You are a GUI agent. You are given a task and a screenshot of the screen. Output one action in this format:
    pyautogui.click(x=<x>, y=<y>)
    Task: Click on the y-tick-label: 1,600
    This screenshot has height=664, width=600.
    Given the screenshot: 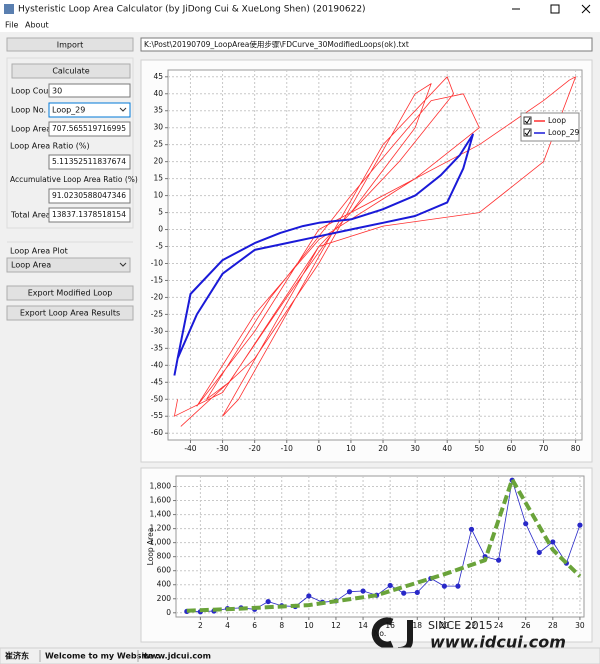 What is the action you would take?
    pyautogui.click(x=161, y=500)
    